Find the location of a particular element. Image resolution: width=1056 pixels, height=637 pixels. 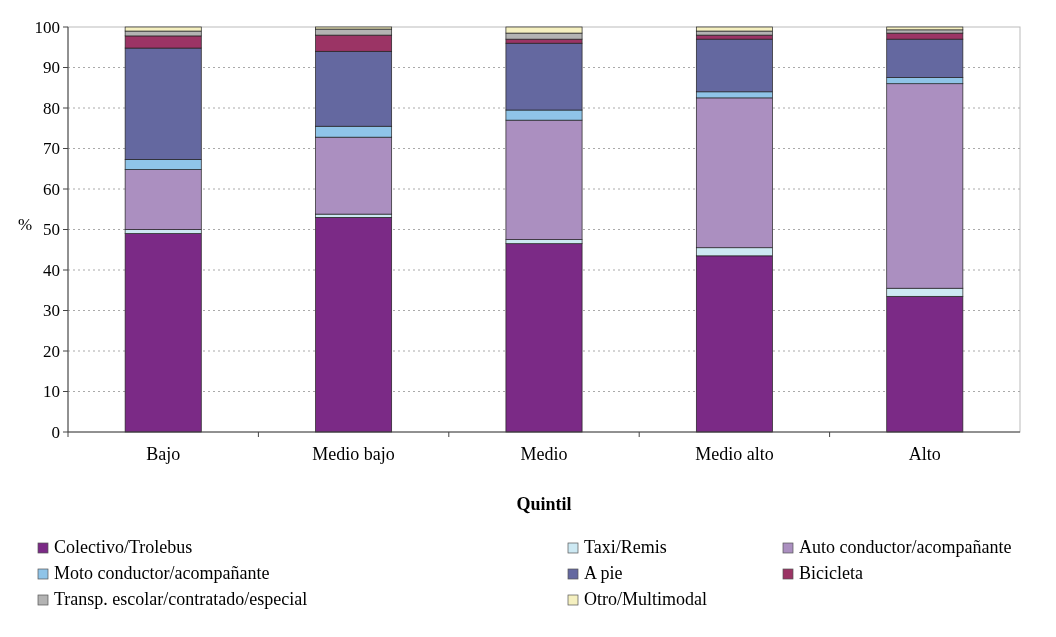

y-tick-label: 80 is located at coordinates (51, 108).